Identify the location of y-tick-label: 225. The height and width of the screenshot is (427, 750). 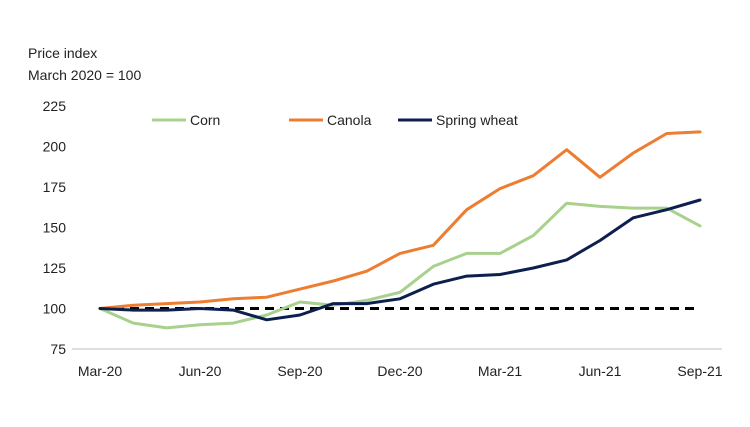
(55, 106).